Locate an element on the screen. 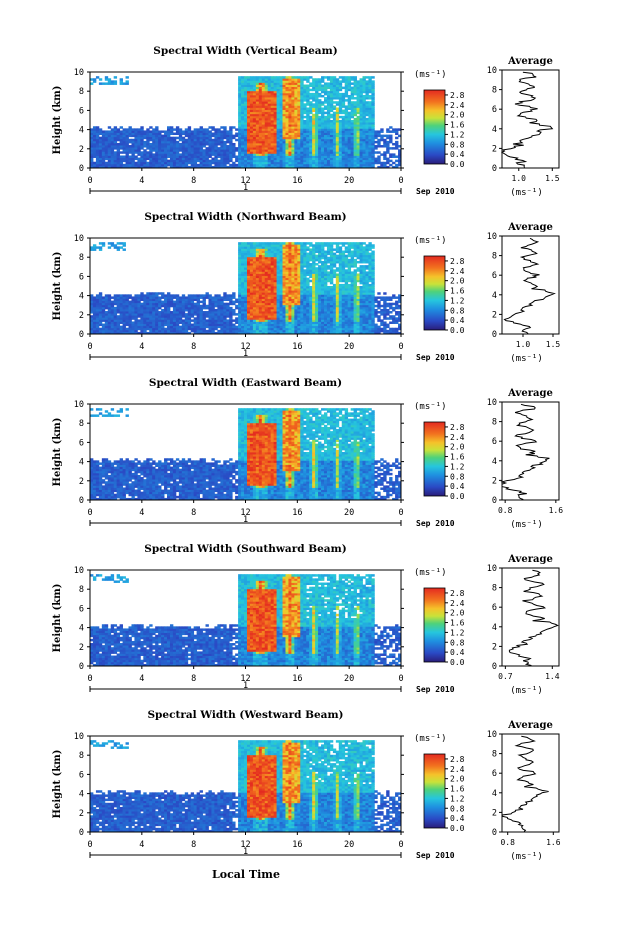 The height and width of the screenshot is (929, 623). average-title: Average is located at coordinates (530, 61).